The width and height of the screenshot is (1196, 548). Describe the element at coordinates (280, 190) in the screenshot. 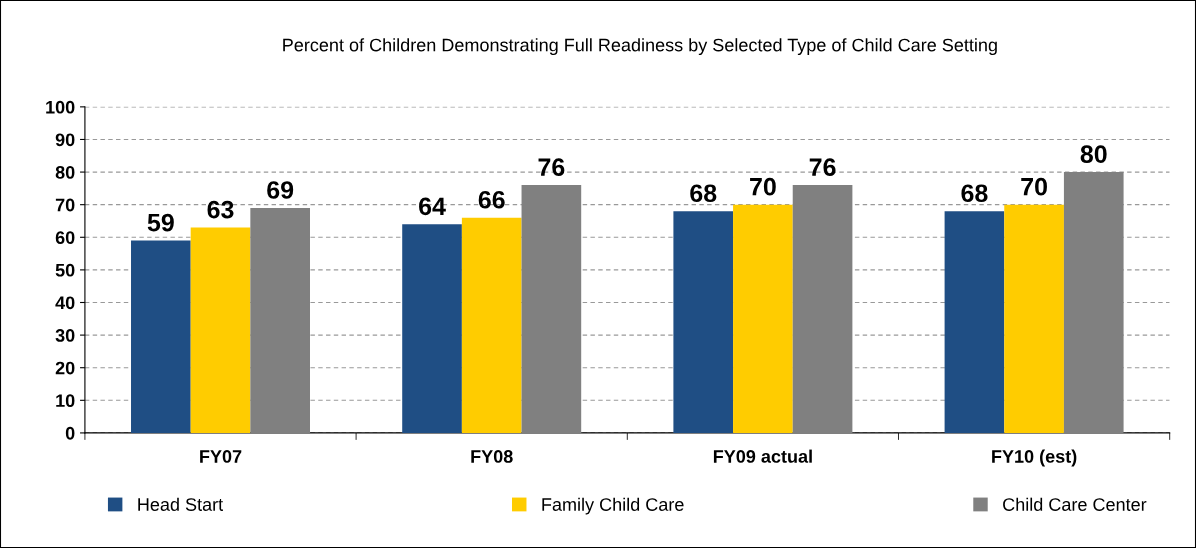

I see `data-label: 69` at that location.